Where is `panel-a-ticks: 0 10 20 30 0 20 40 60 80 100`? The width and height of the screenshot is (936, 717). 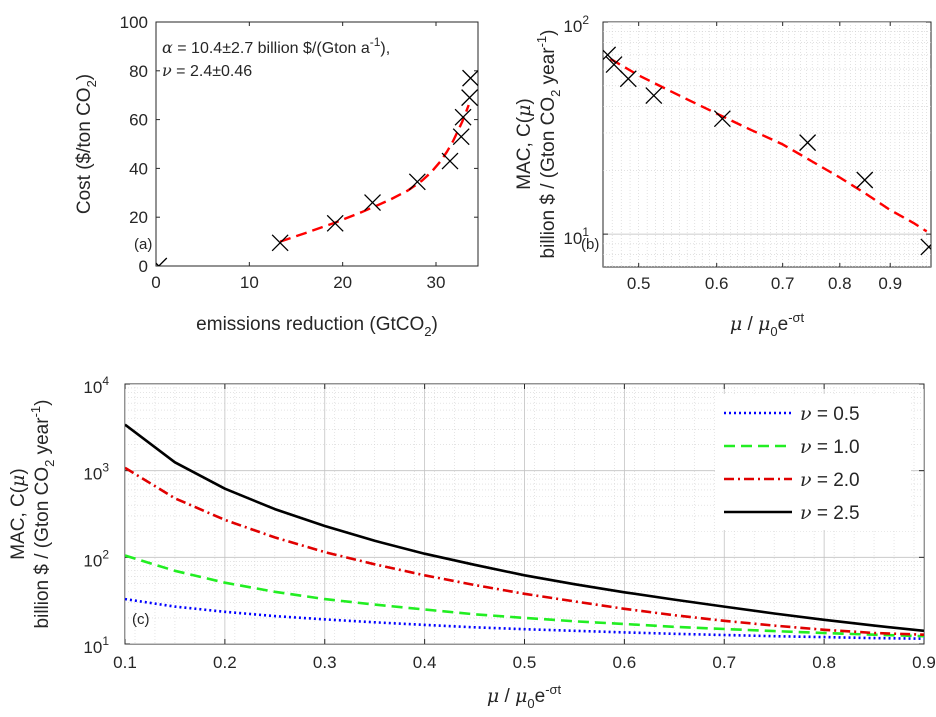 panel-a-ticks: 0 10 20 30 0 20 40 60 80 100 is located at coordinates (299, 152).